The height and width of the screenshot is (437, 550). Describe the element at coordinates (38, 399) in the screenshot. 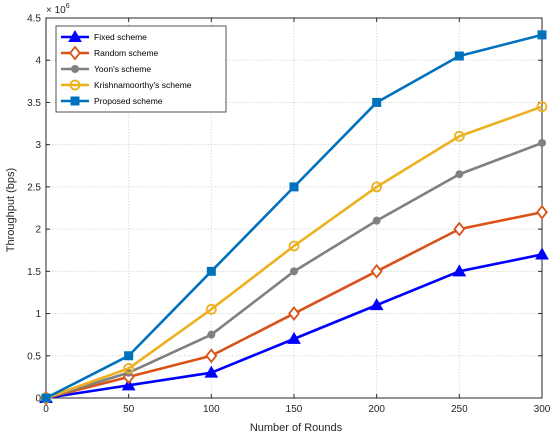

I see `y-tick-label: 0` at that location.